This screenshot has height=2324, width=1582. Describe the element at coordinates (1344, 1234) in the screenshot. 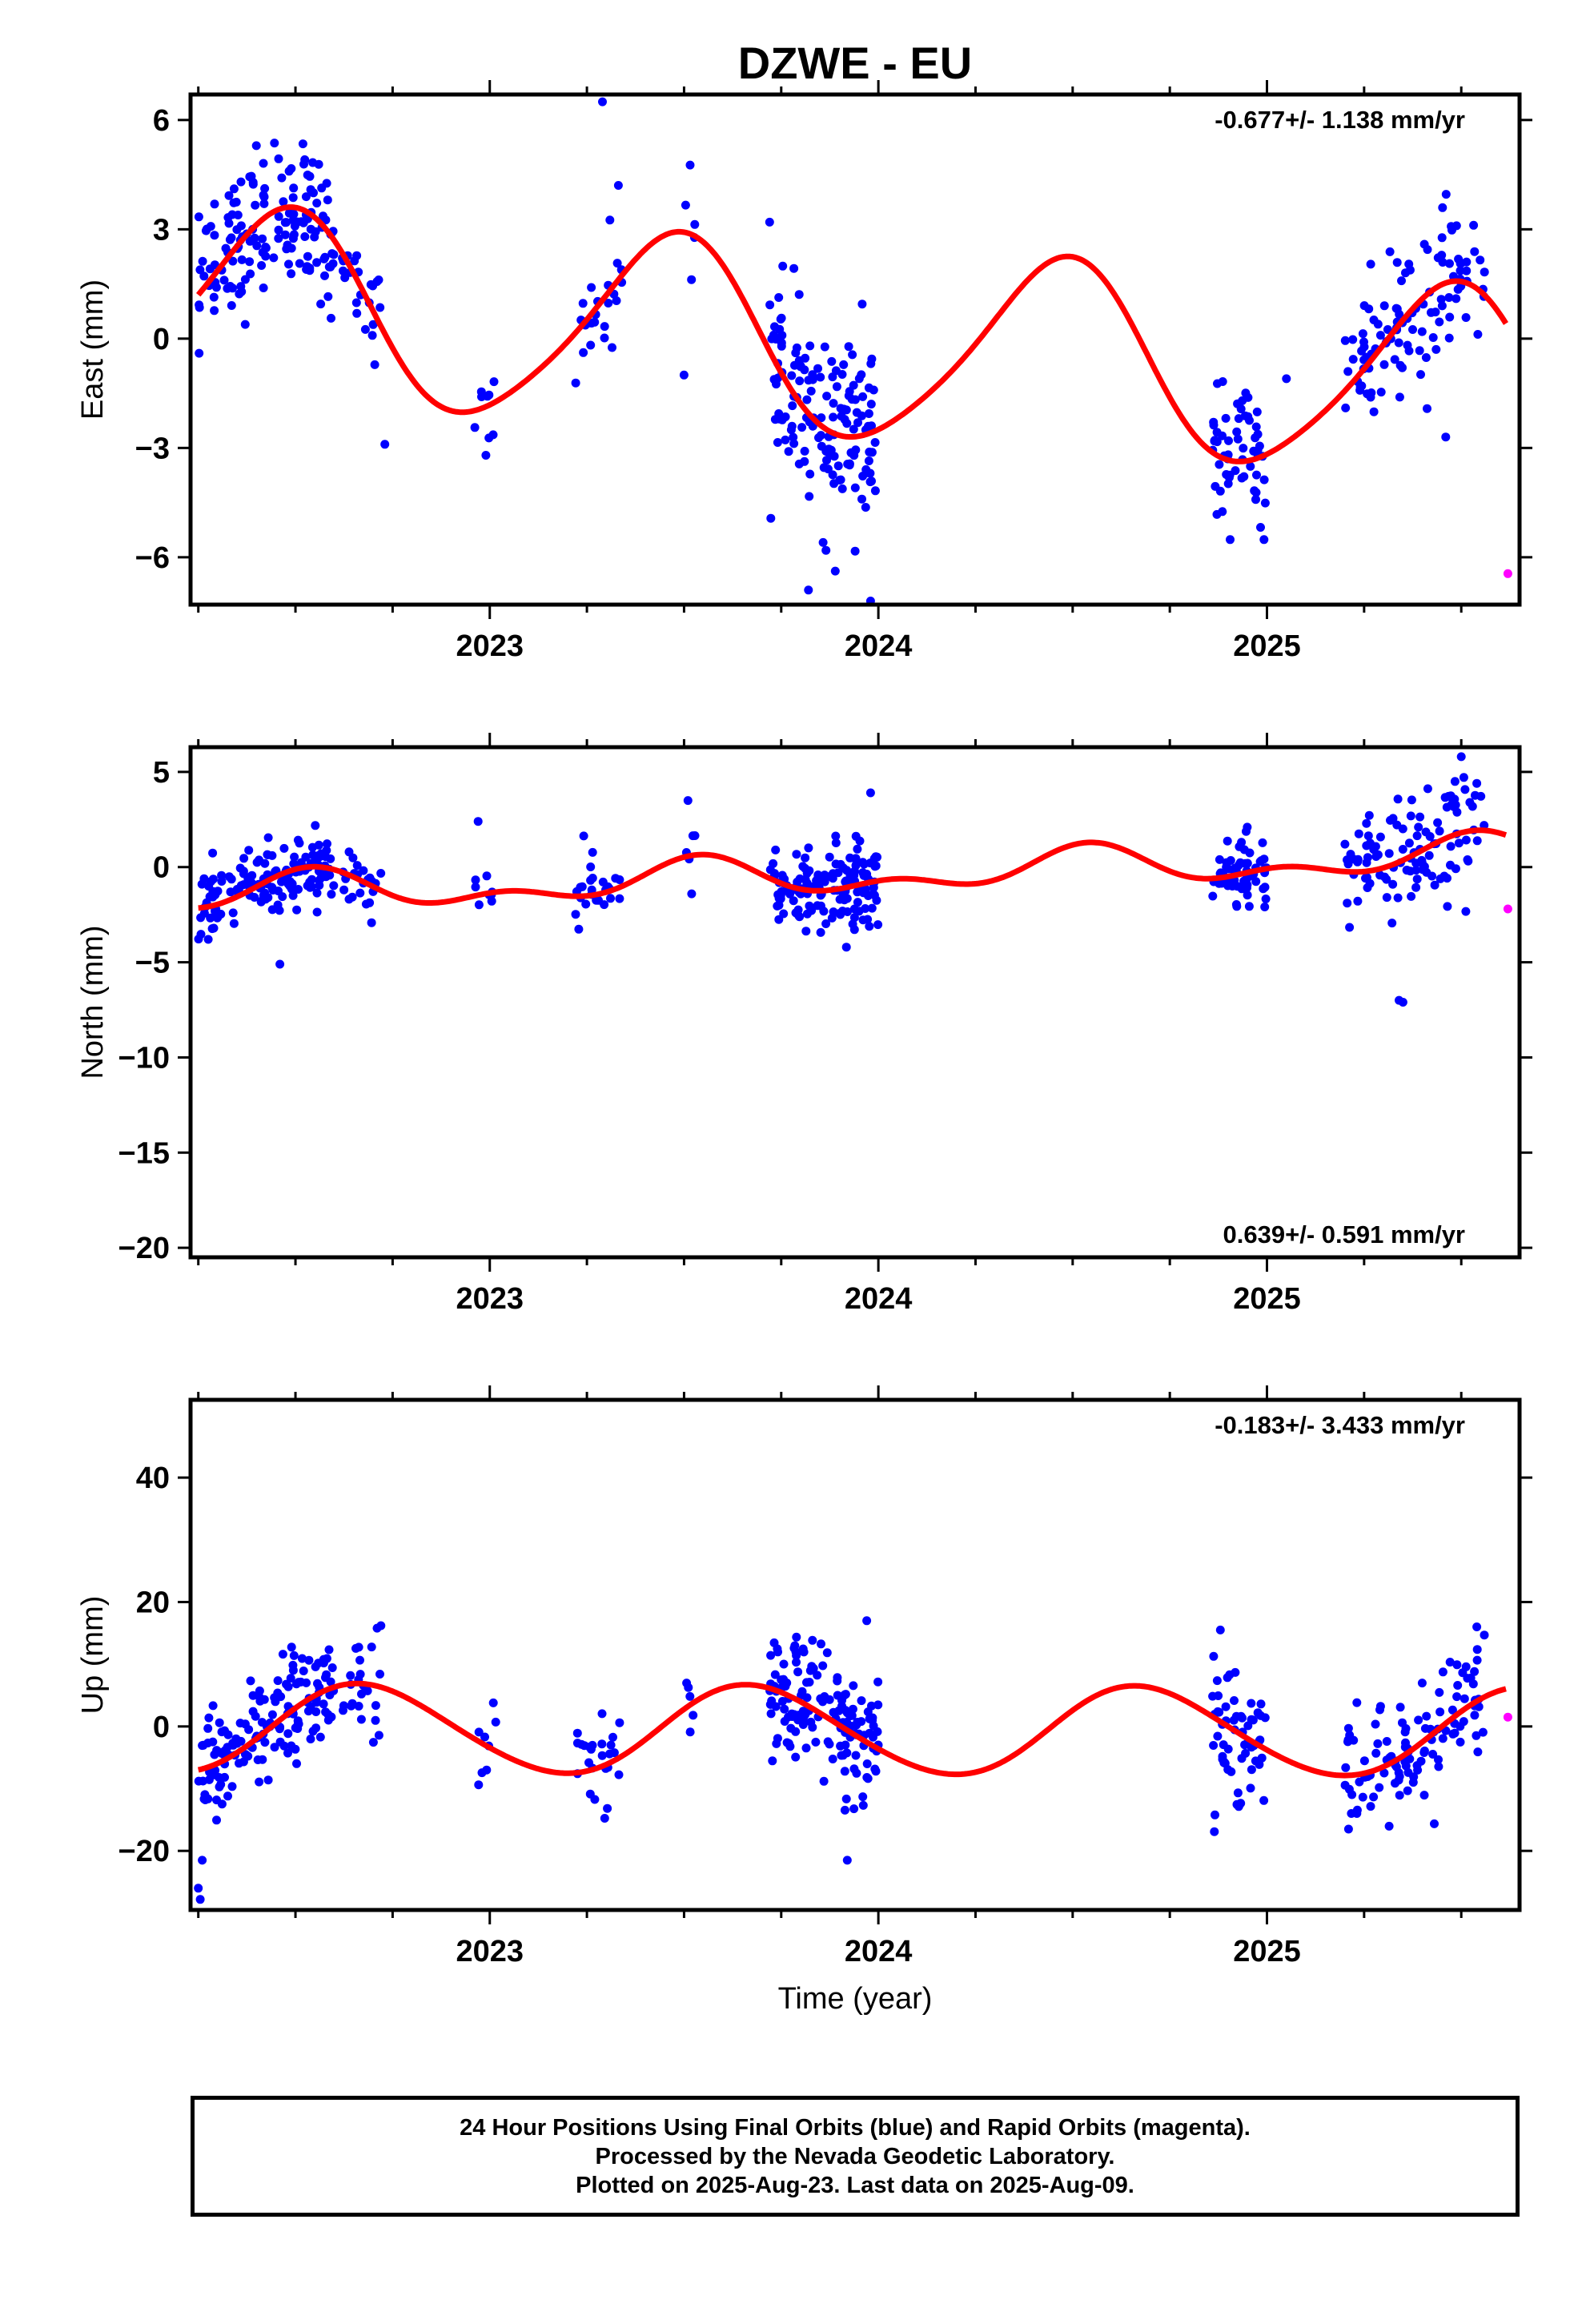

I see `rate-label-north: 0.639+/- 0.591 mm/yr` at that location.